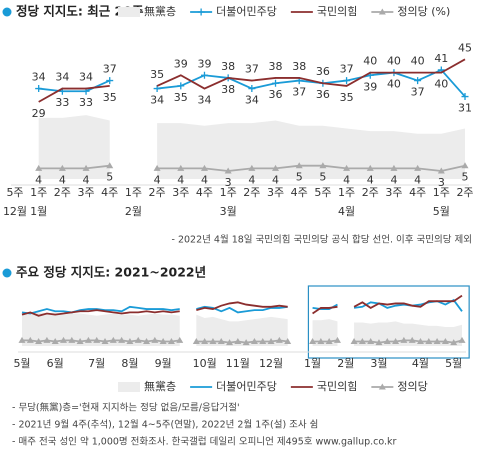 Image resolution: width=477 pixels, height=468 pixels. What do you see at coordinates (96, 363) in the screenshot?
I see `x-group-label: 7월` at bounding box center [96, 363].